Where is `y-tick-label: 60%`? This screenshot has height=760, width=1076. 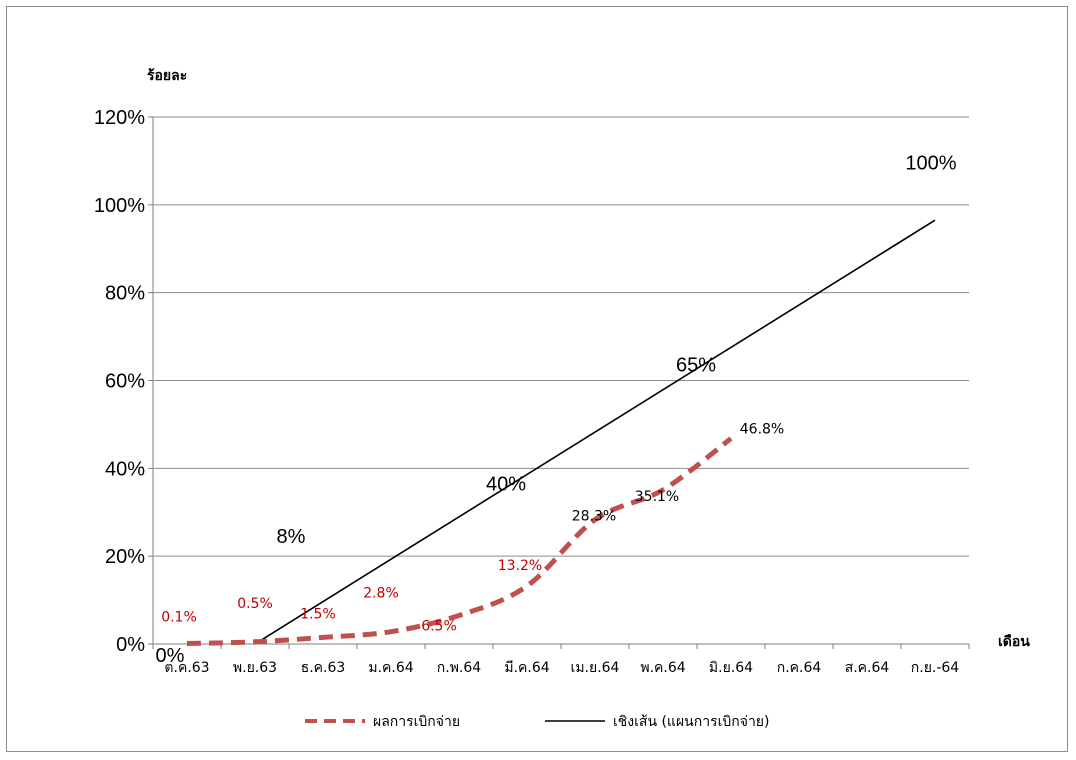
y-tick-label: 60% is located at coordinates (125, 382).